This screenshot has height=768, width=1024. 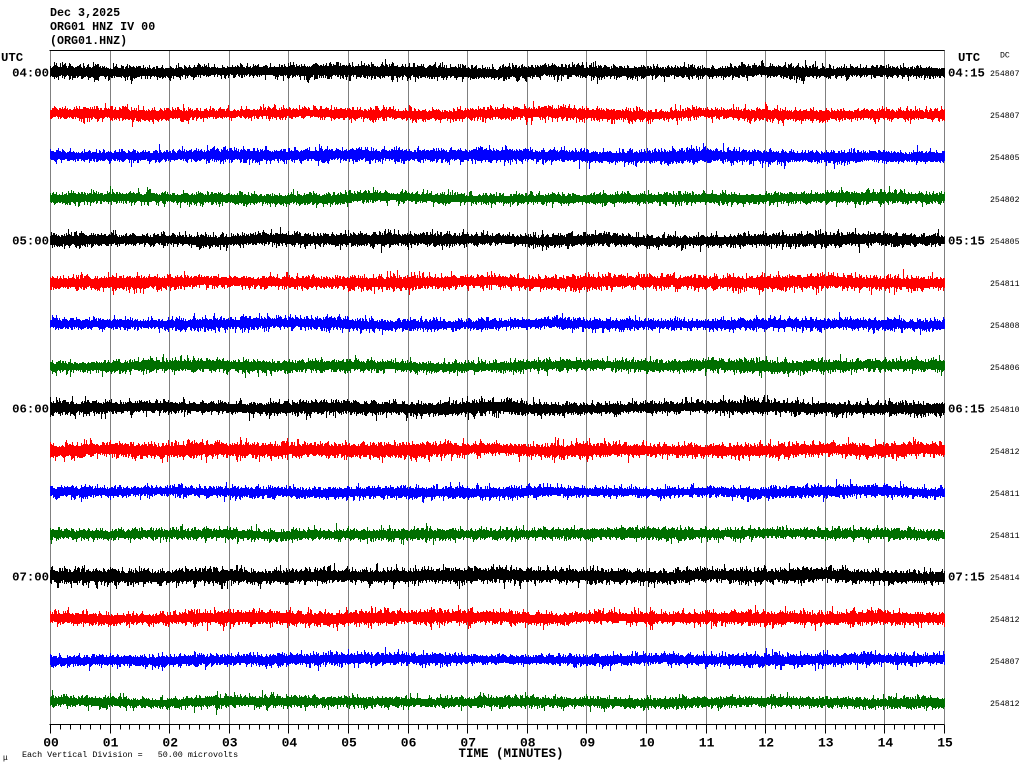 I want to click on svg-text: 12, so click(x=766, y=743).